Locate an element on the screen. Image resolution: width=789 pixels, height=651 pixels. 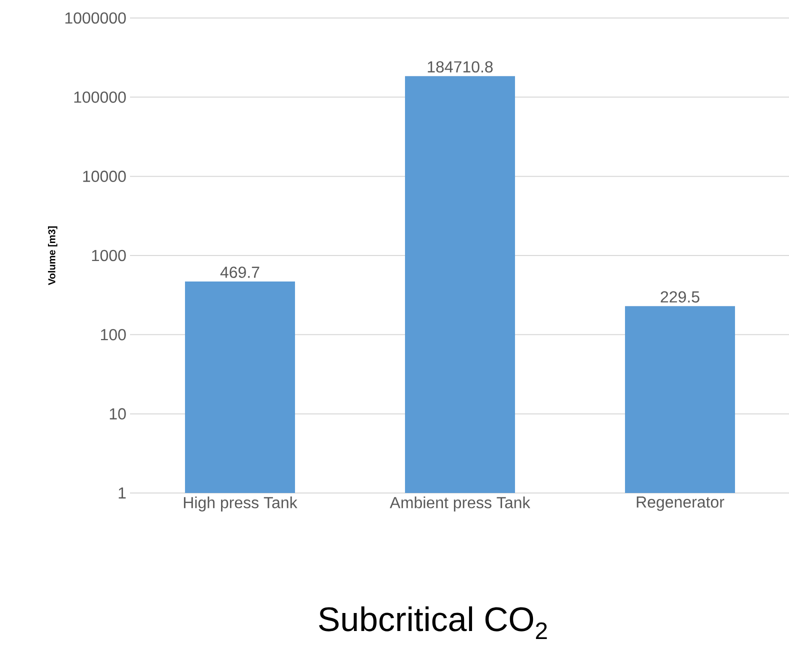
data-label: 469.7 is located at coordinates (240, 272).